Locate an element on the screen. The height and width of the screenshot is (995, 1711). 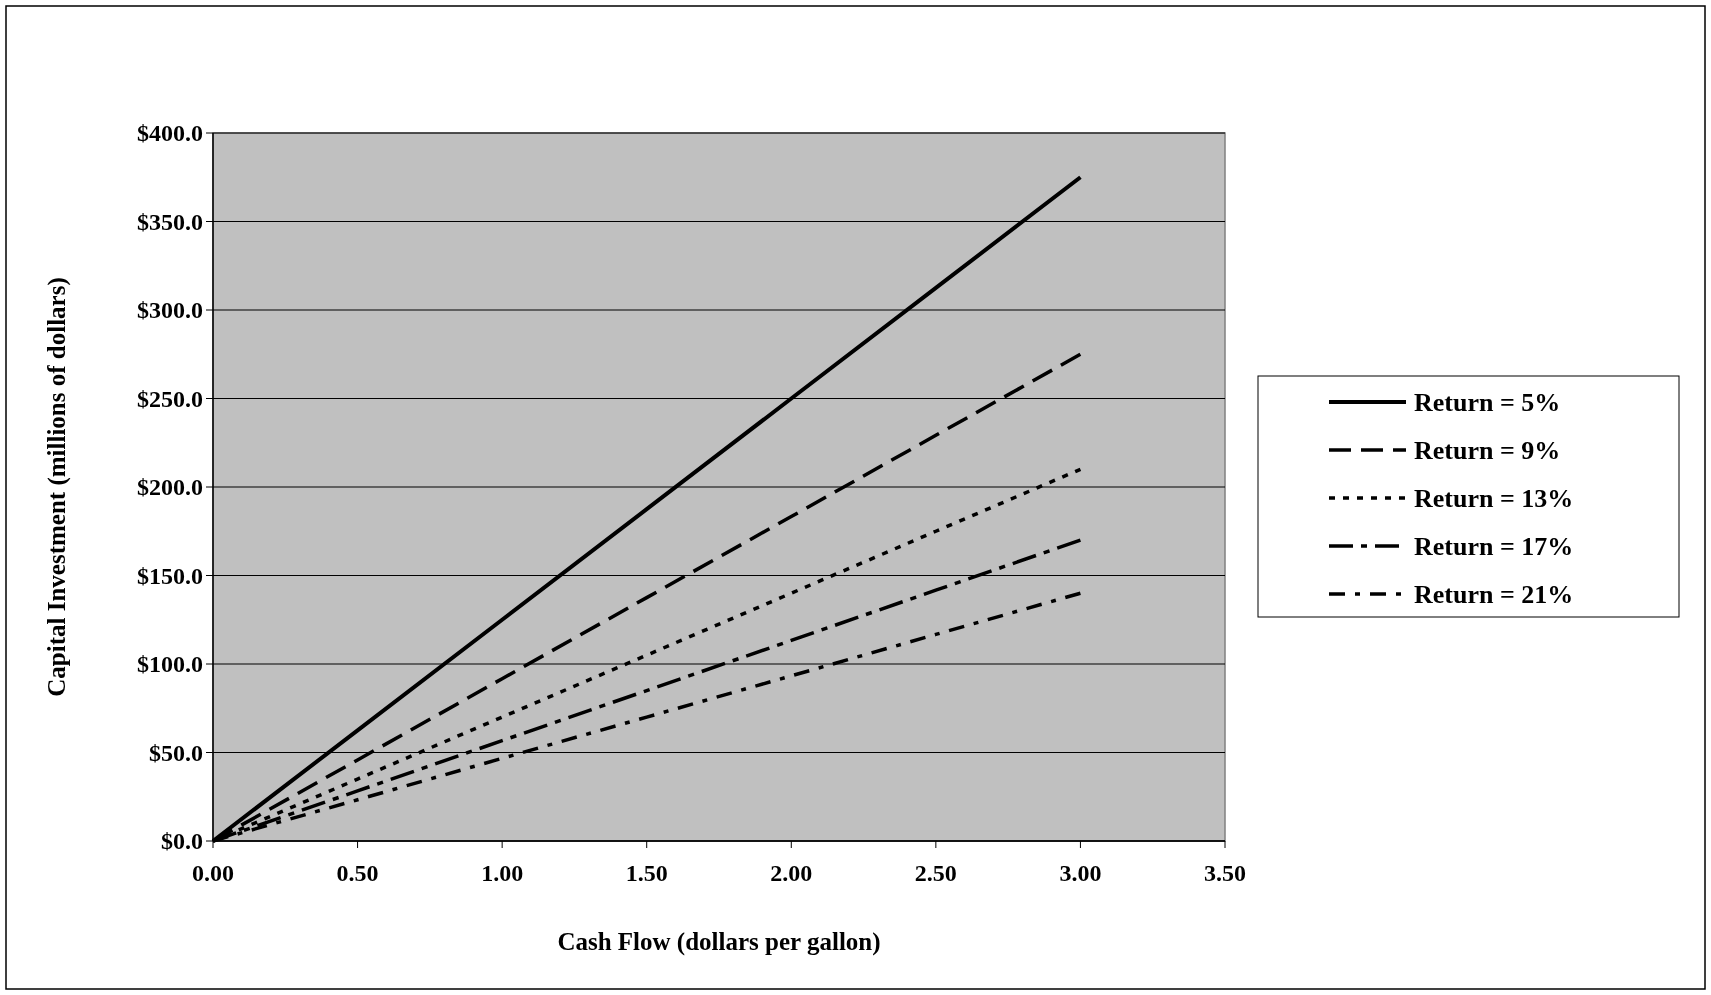
y-tick-label: $300.0 is located at coordinates (170, 310).